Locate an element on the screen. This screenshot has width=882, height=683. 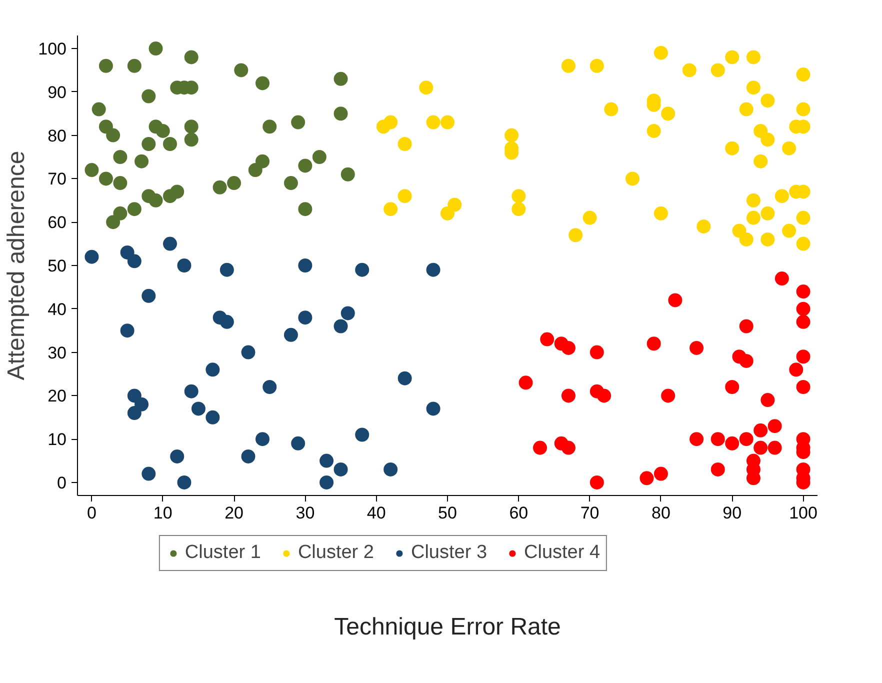
x-tick-label: 80 is located at coordinates (661, 513).